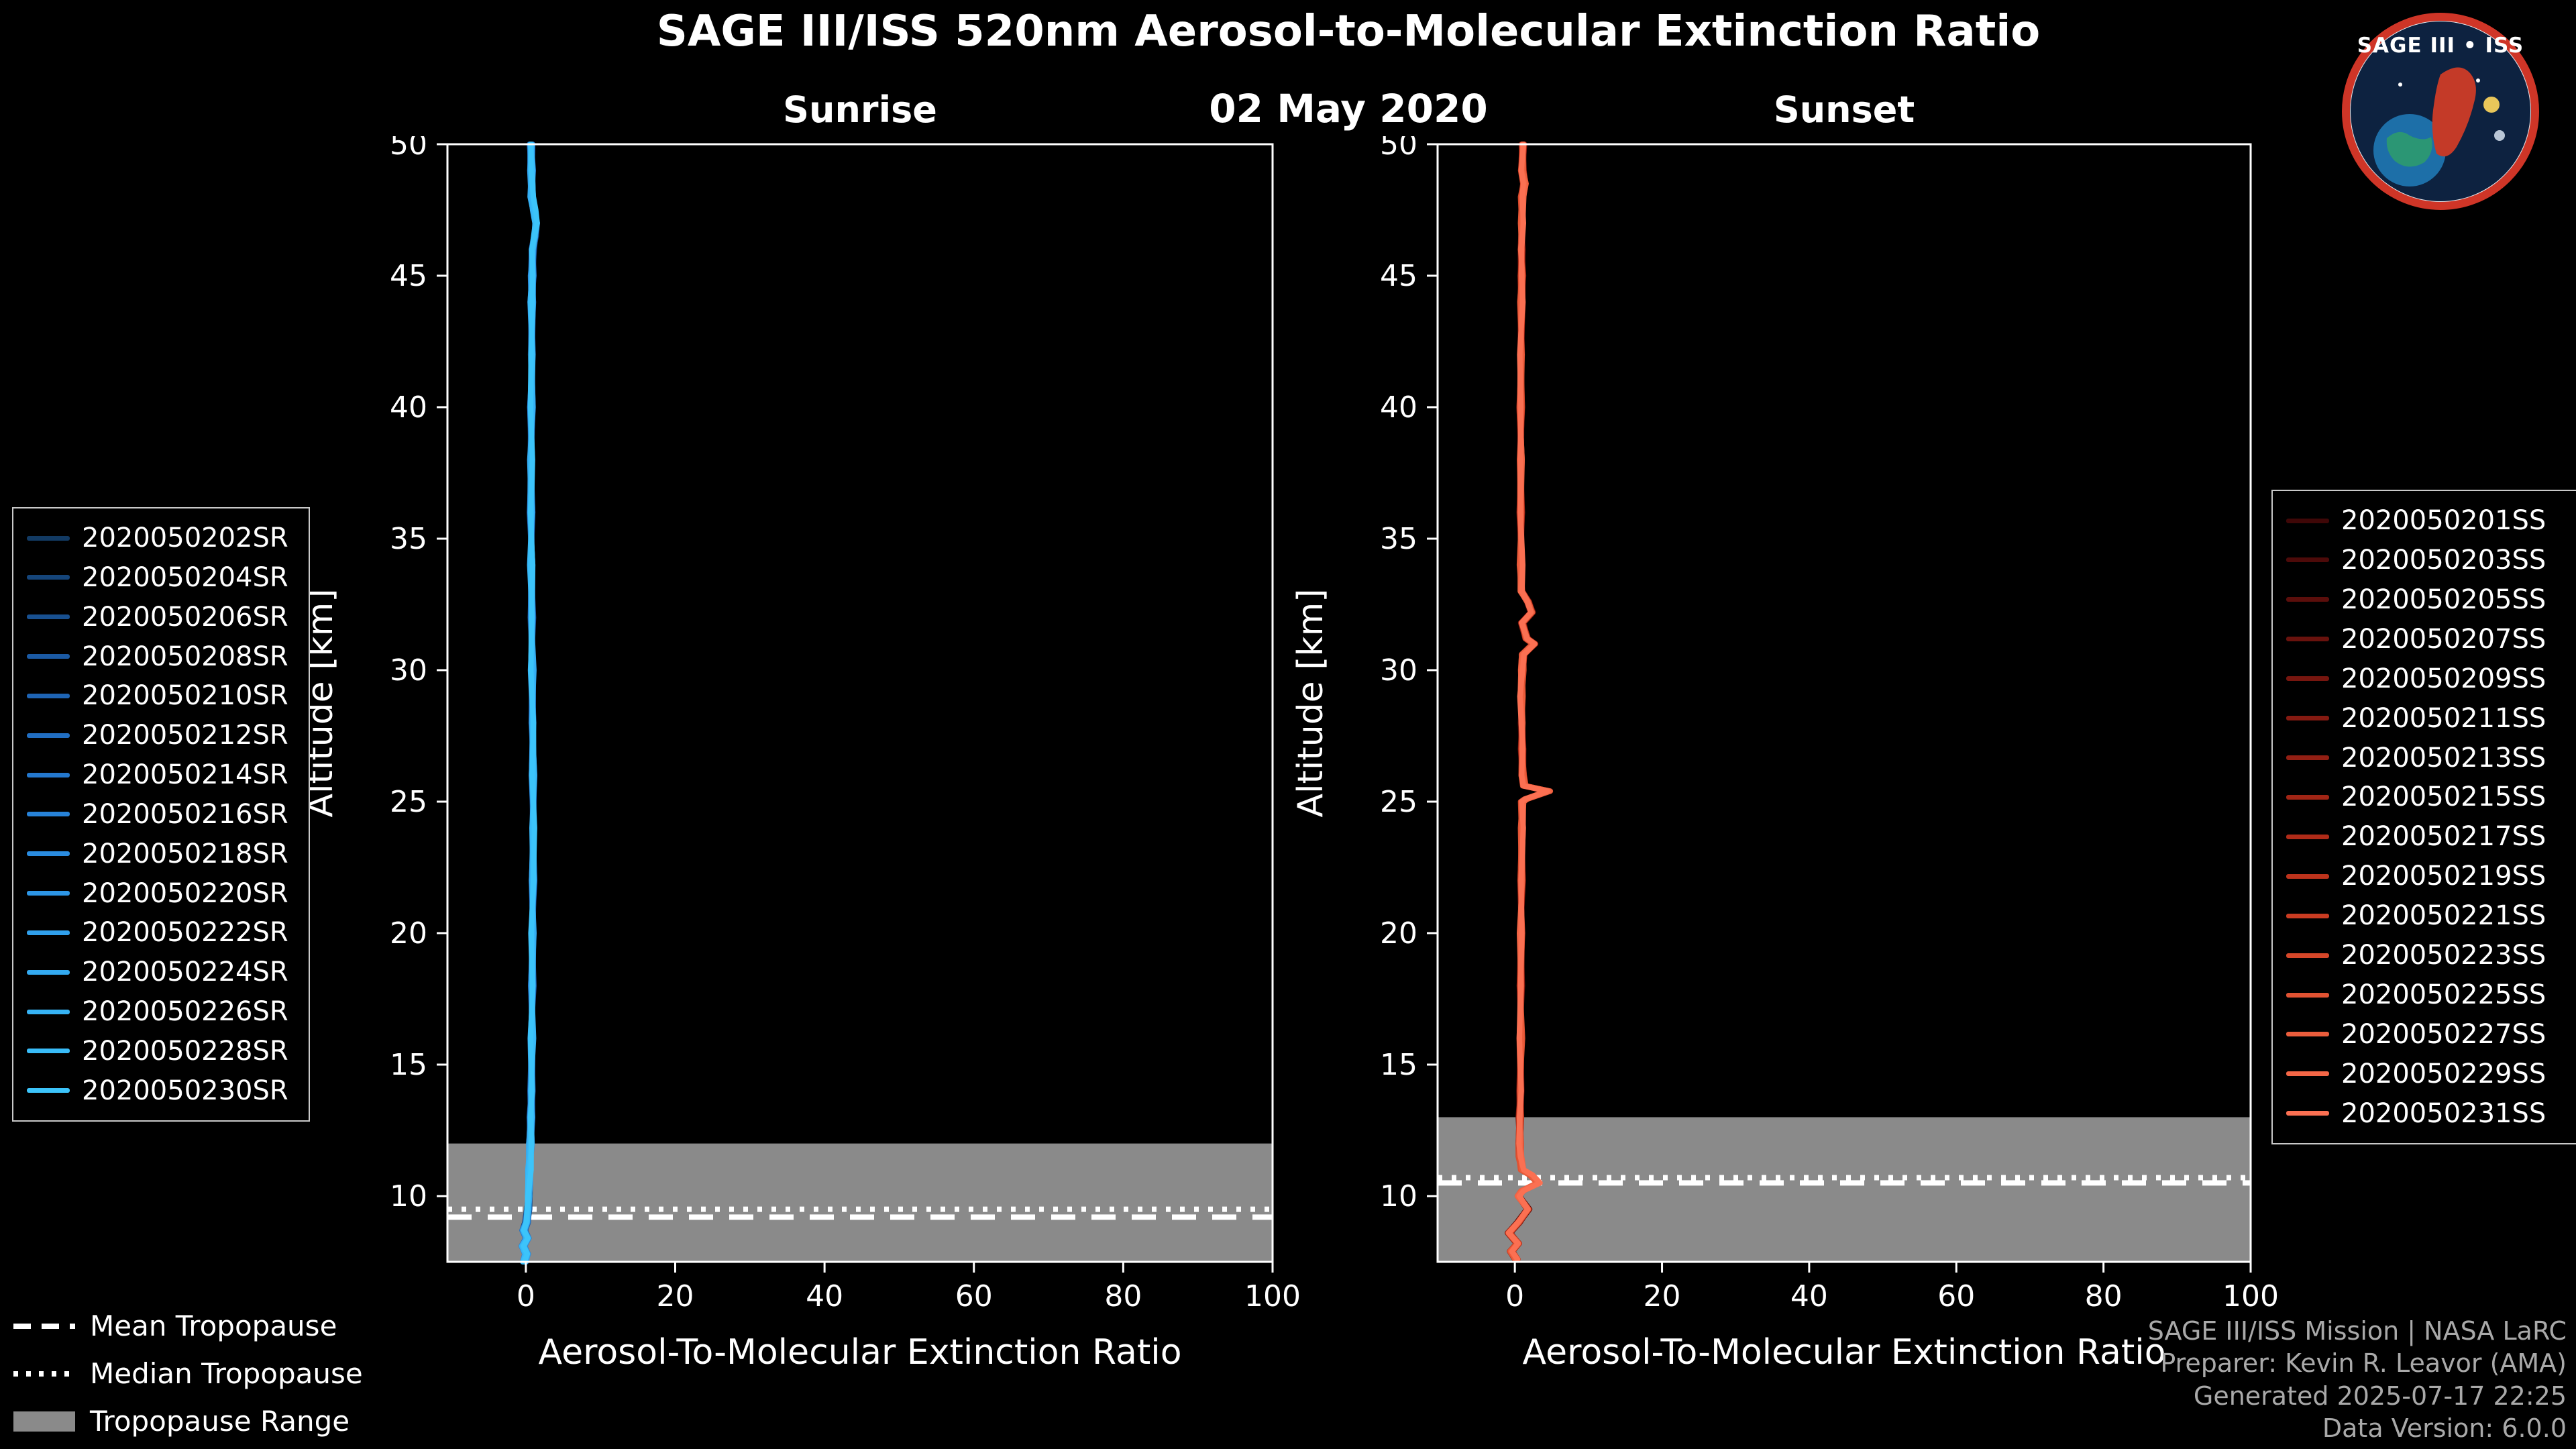 This screenshot has height=1449, width=2576. What do you see at coordinates (1398, 802) in the screenshot?
I see `y-tick-label: 25` at bounding box center [1398, 802].